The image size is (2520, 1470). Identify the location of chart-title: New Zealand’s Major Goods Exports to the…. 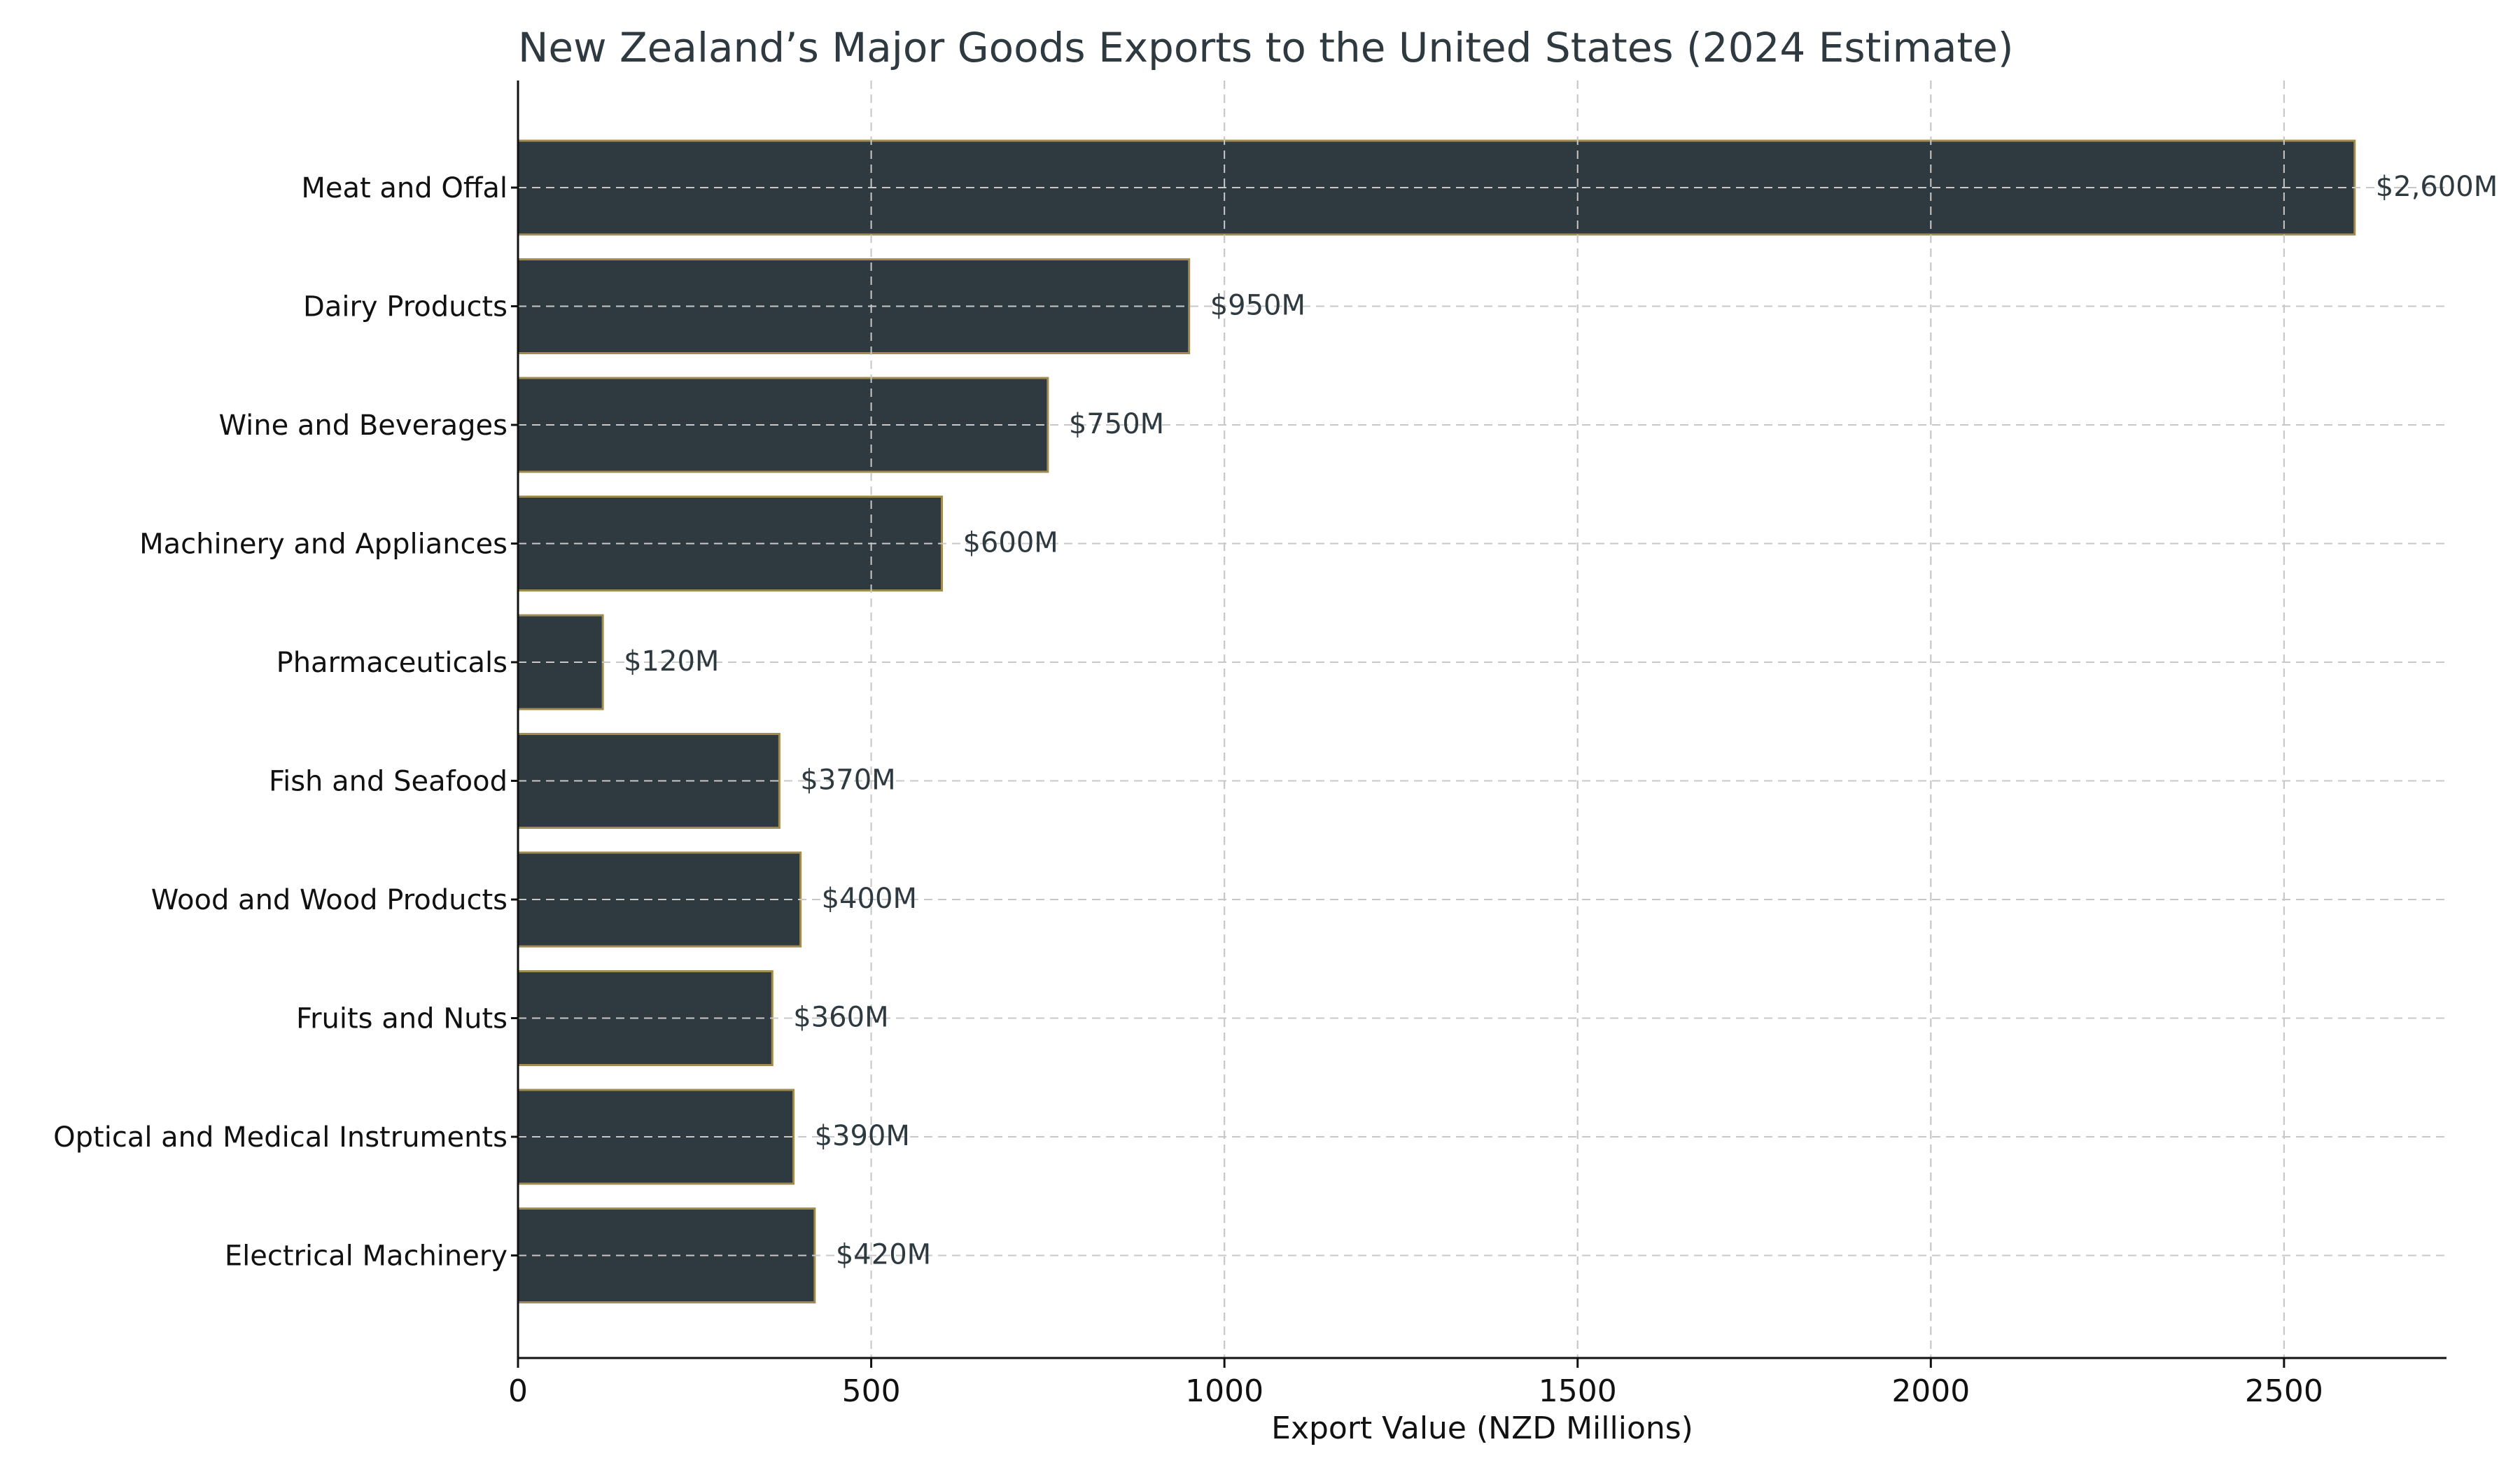
(1266, 47).